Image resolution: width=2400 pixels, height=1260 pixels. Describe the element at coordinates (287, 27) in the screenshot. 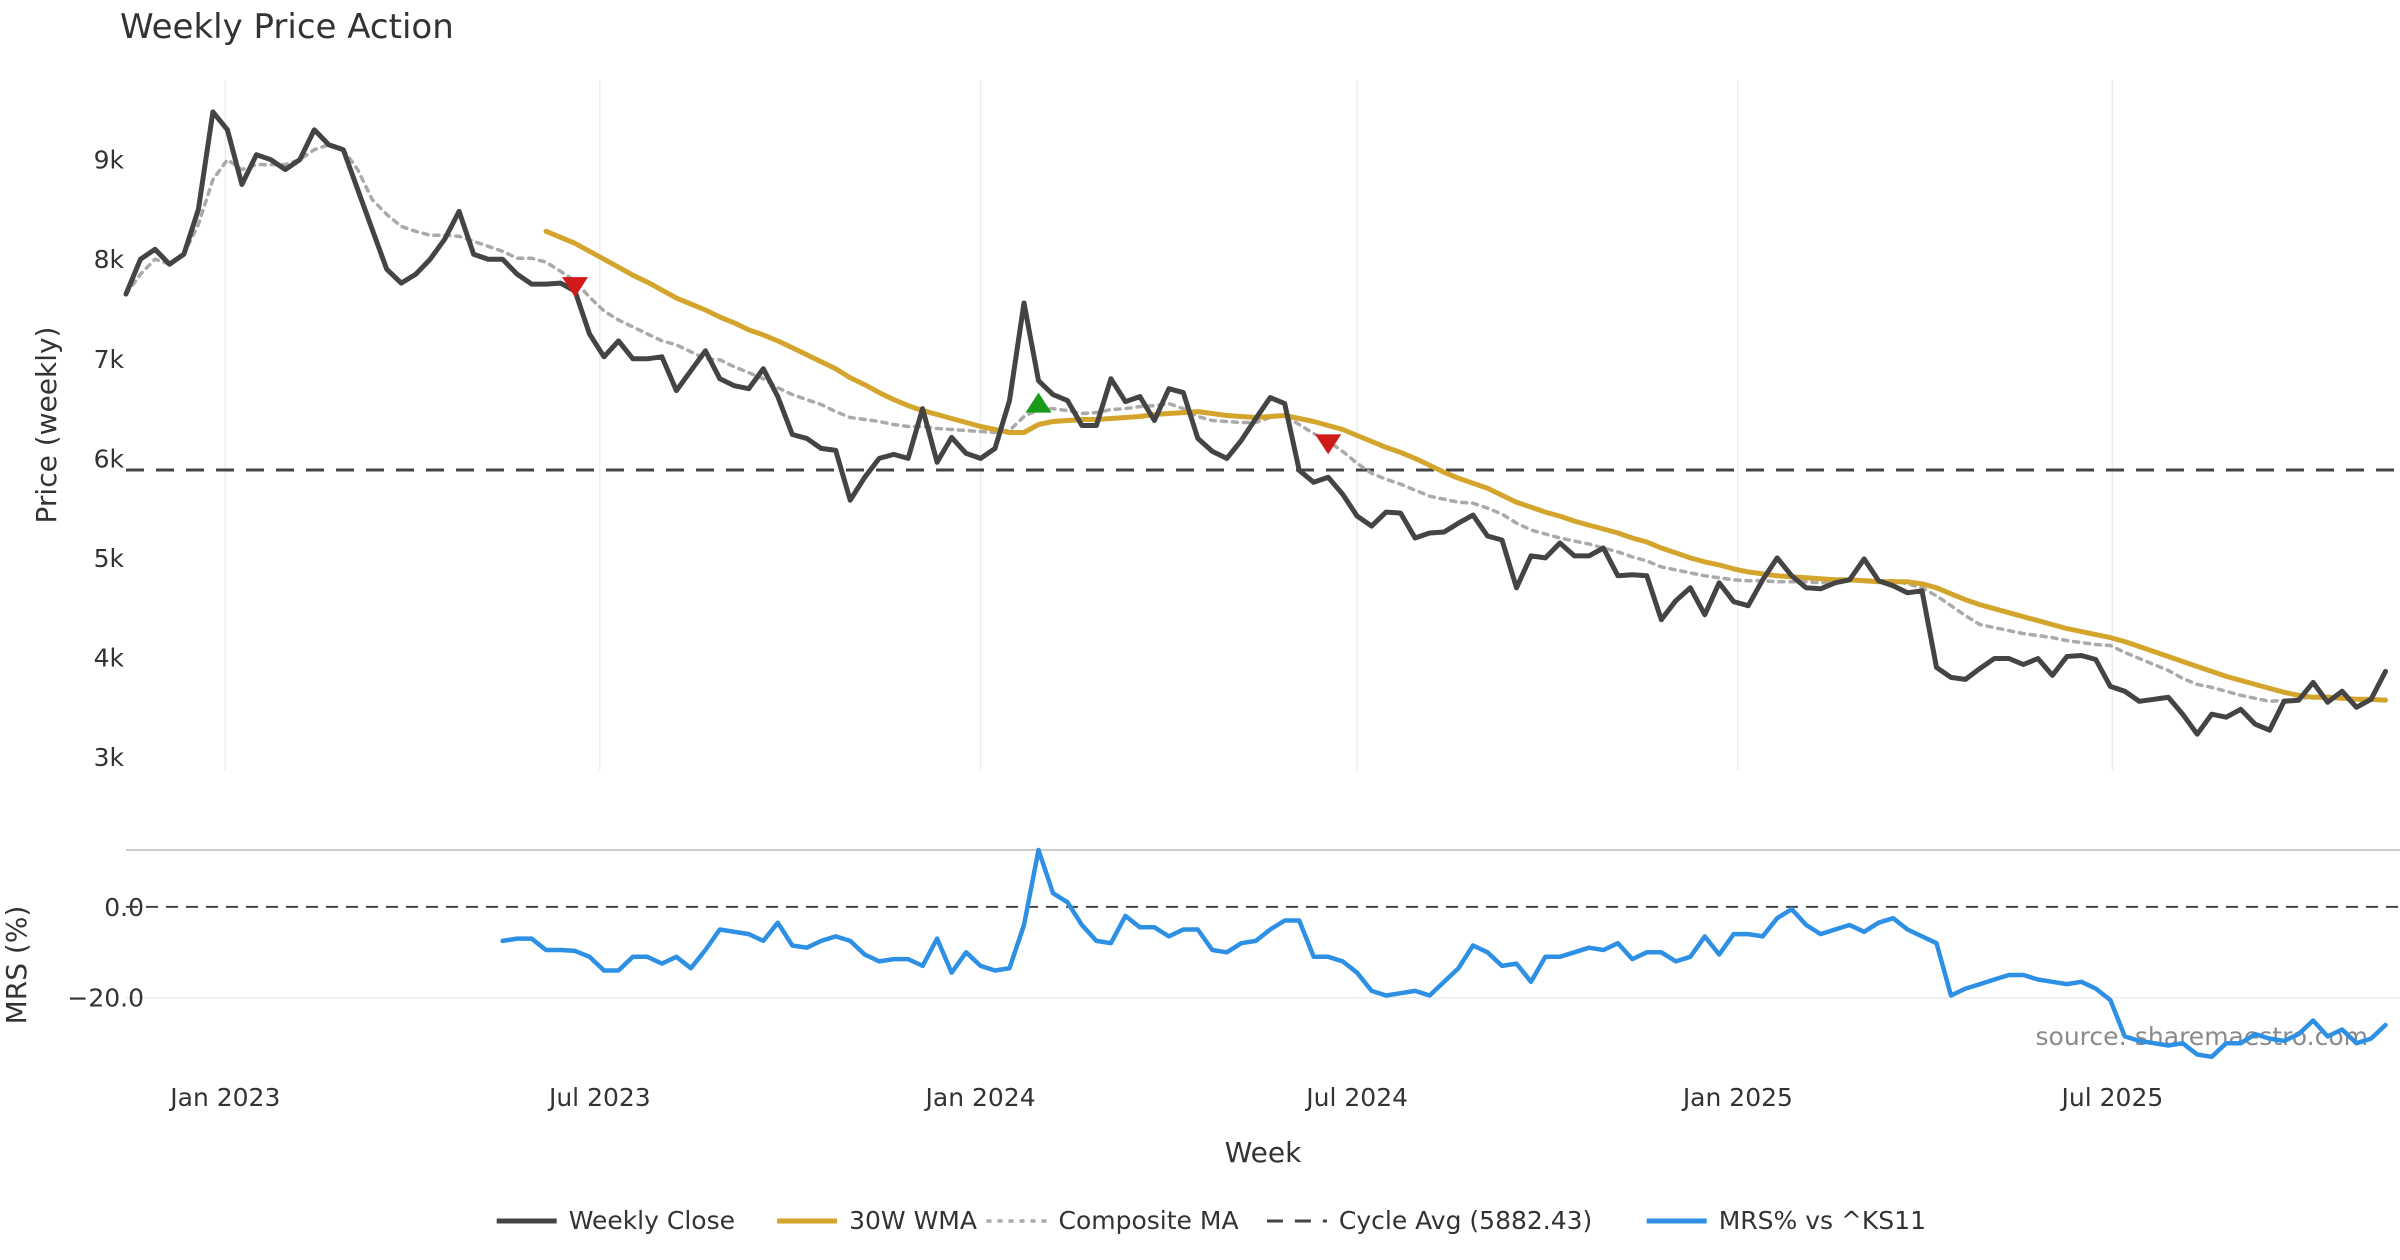

I see `chart-title: Weekly Price Action` at that location.